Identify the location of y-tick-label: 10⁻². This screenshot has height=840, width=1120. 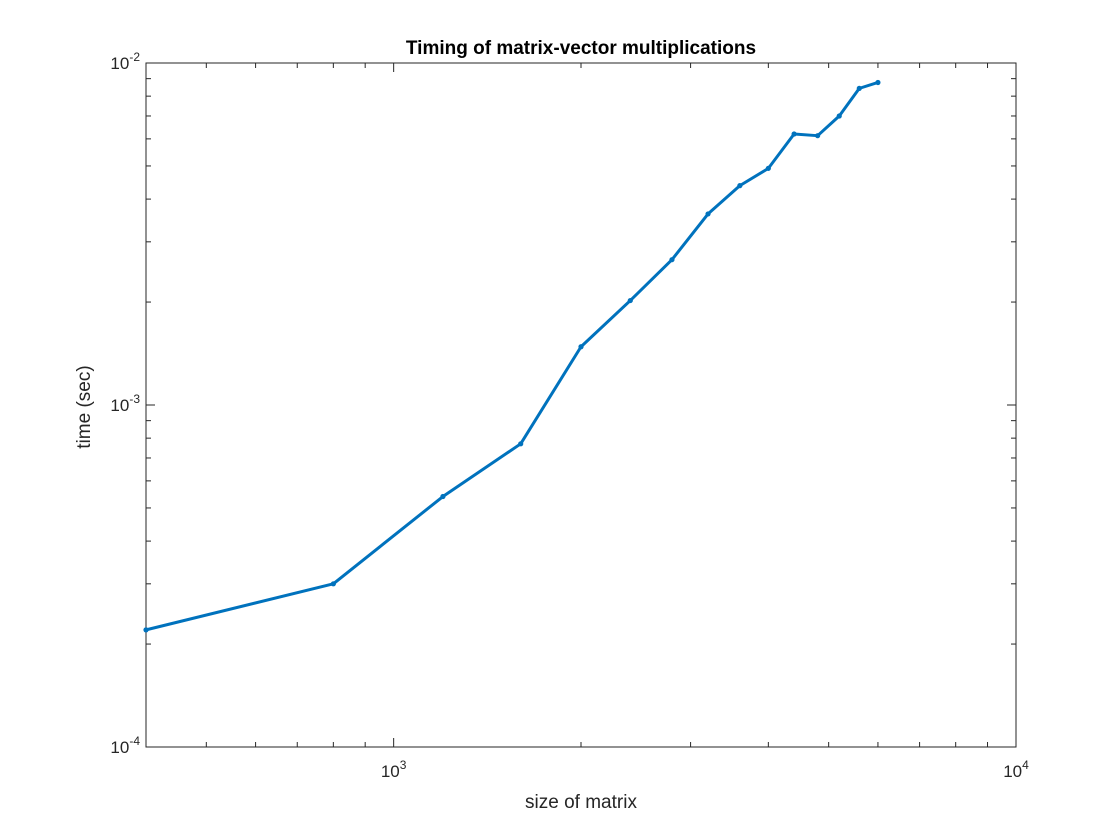
(125, 61).